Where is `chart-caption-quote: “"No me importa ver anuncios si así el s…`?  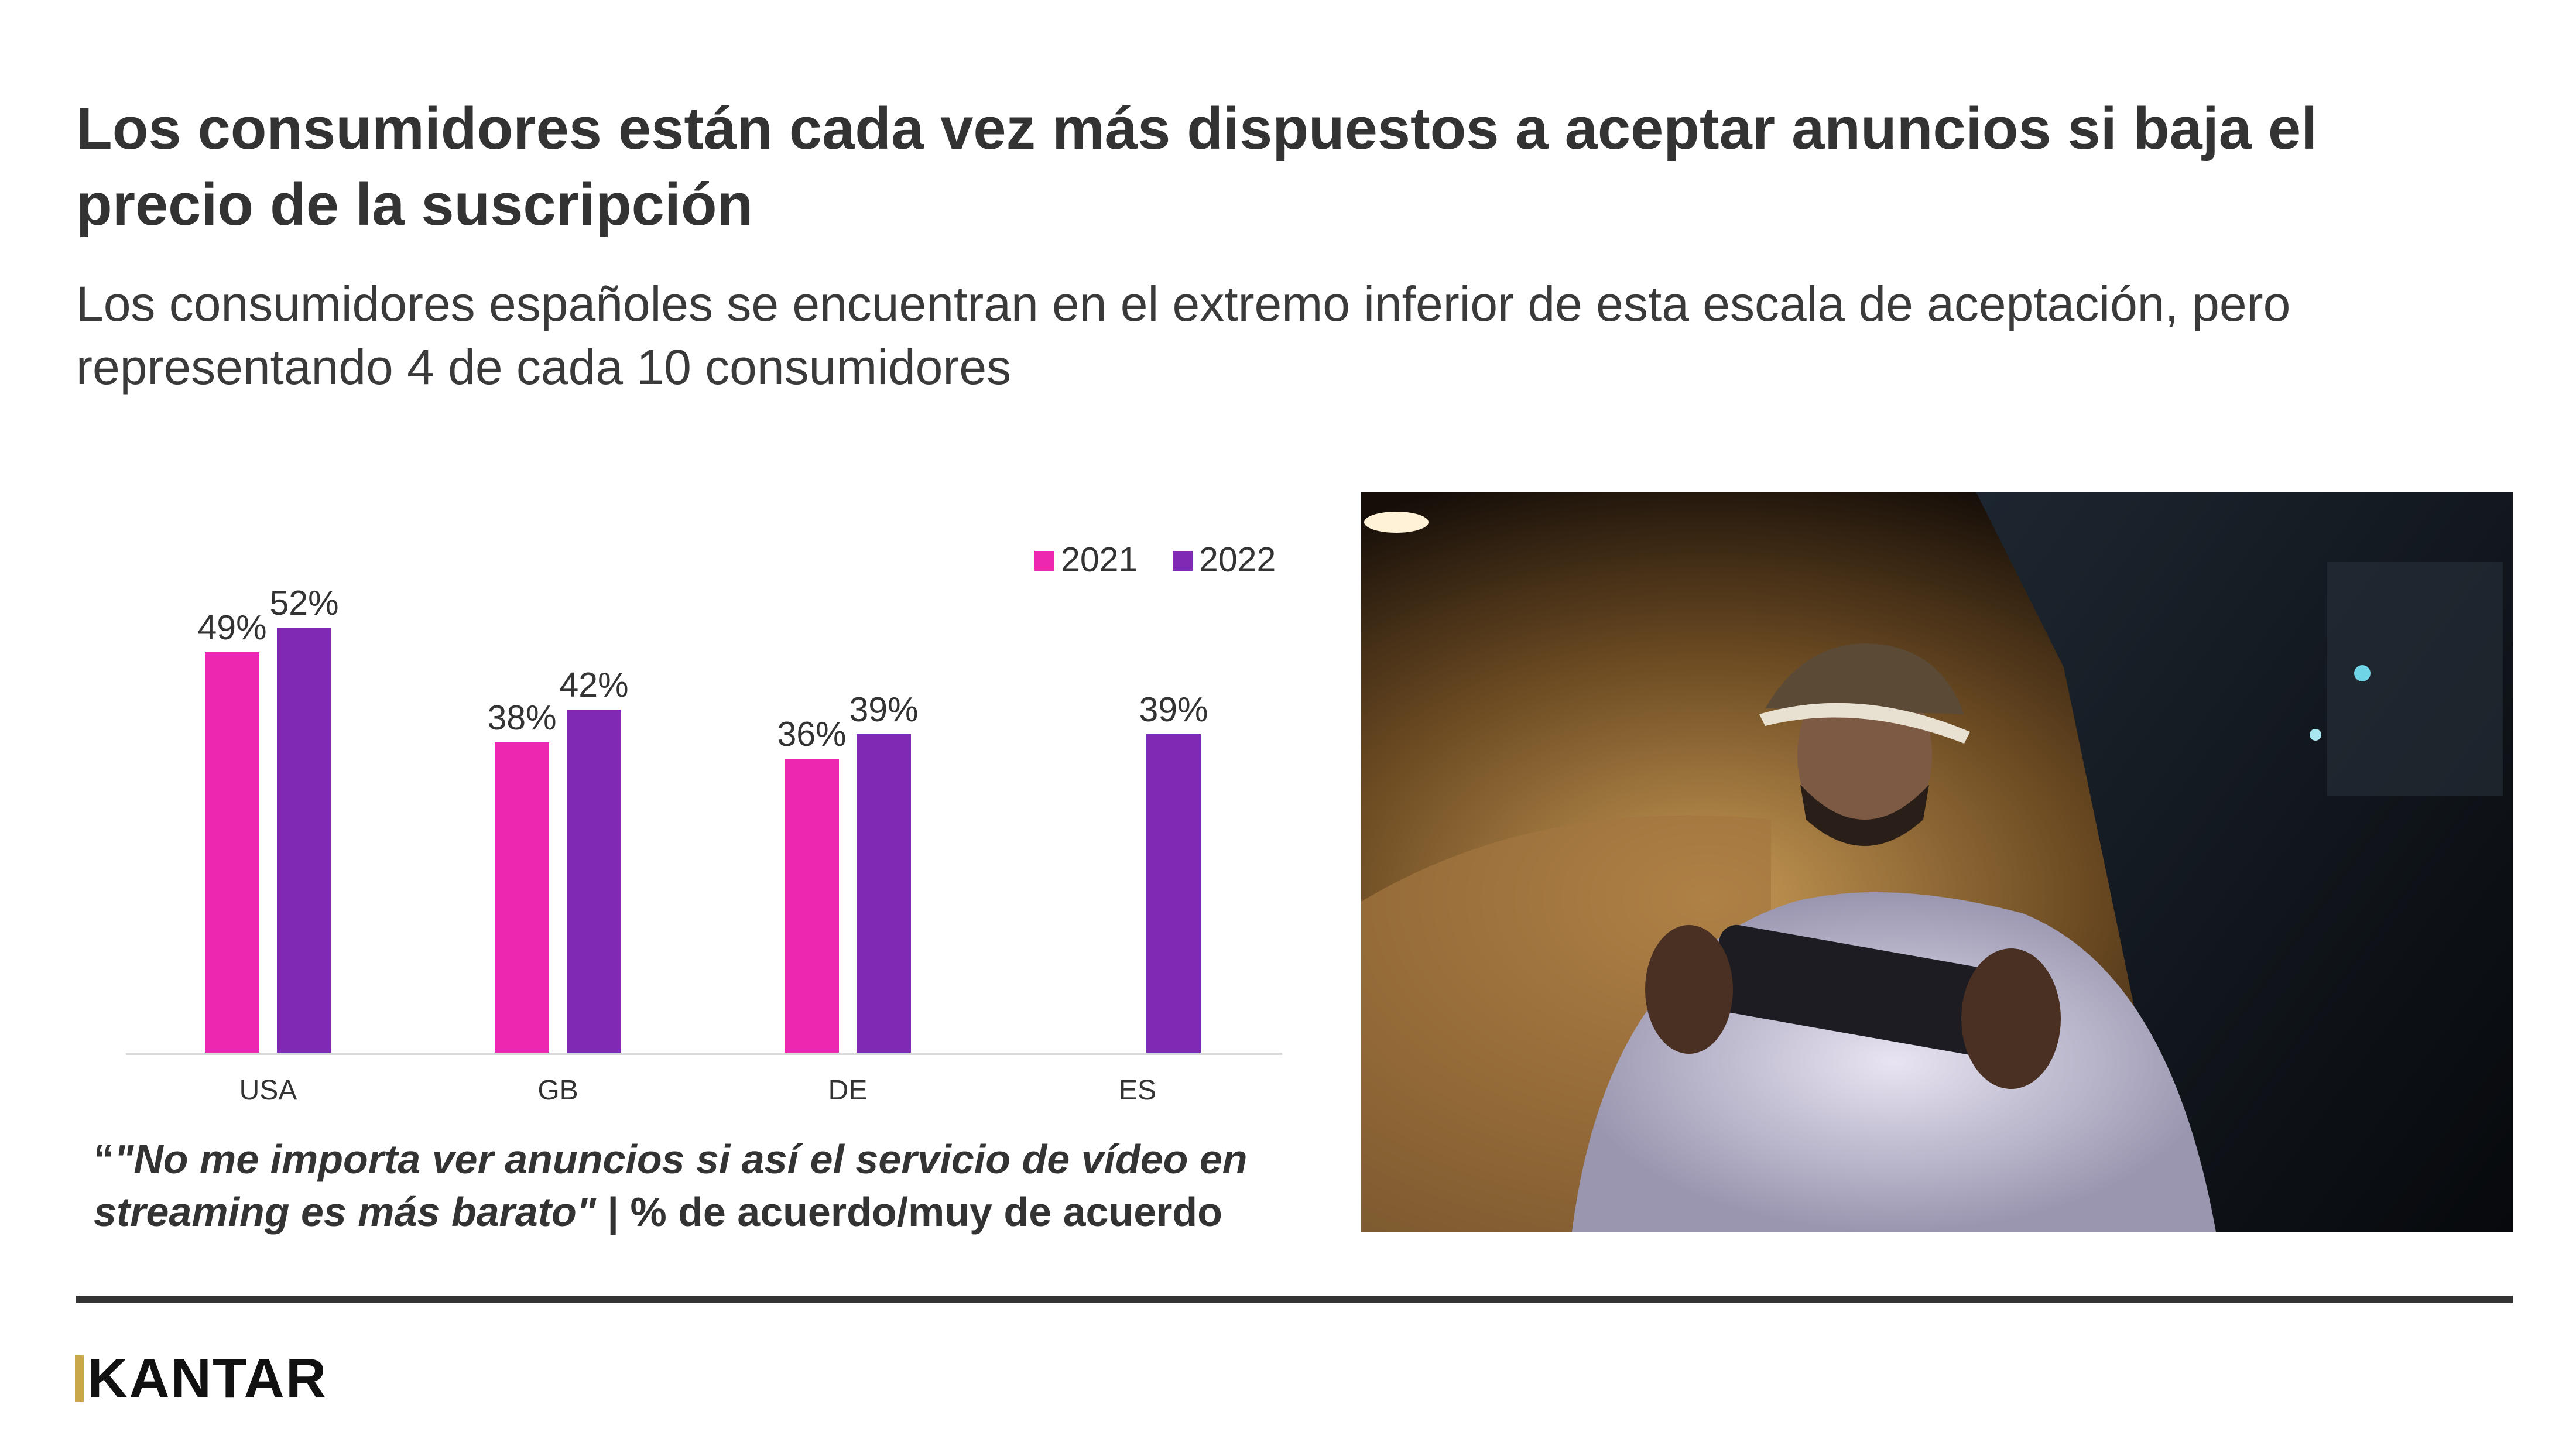
chart-caption-quote: “"No me importa ver anuncios si así el s… is located at coordinates (723, 1185).